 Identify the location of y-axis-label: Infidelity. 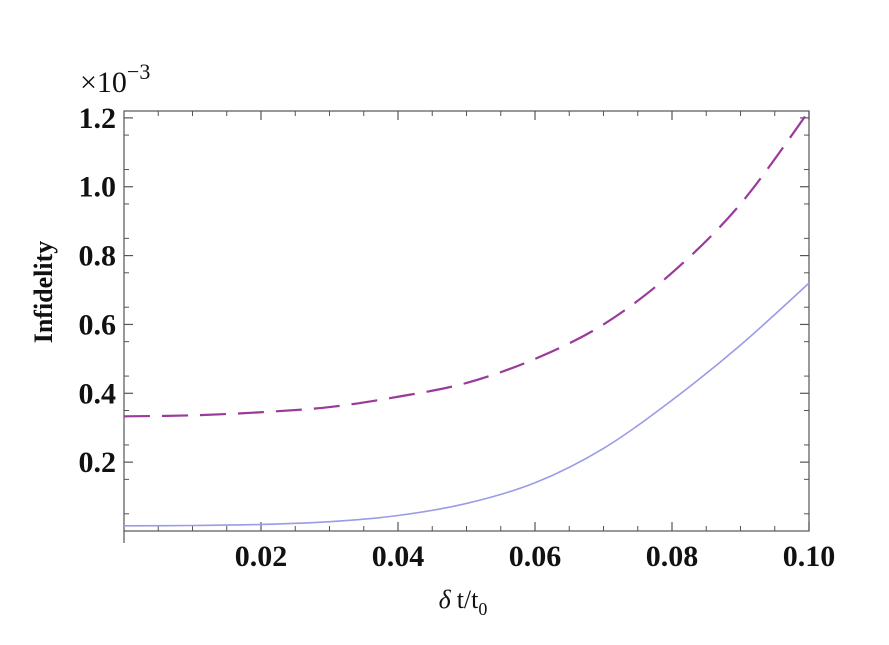
(43, 292).